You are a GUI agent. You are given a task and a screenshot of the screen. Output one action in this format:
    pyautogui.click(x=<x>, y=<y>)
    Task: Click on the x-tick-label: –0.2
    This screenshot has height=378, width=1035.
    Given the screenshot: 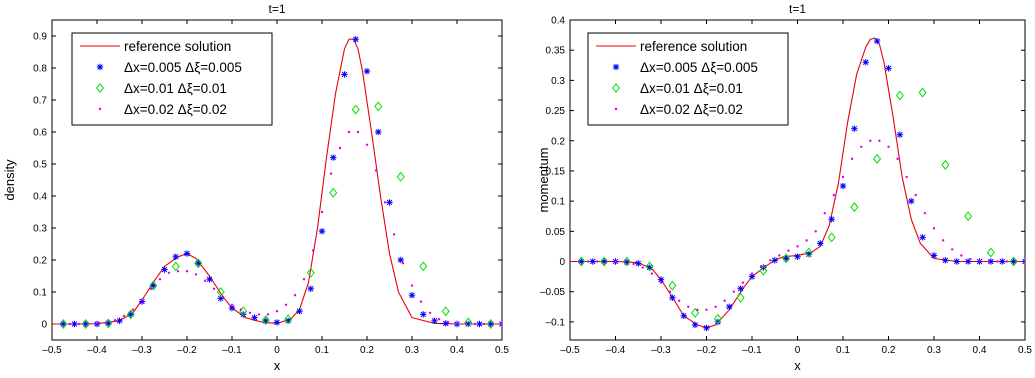 What is the action you would take?
    pyautogui.click(x=187, y=350)
    